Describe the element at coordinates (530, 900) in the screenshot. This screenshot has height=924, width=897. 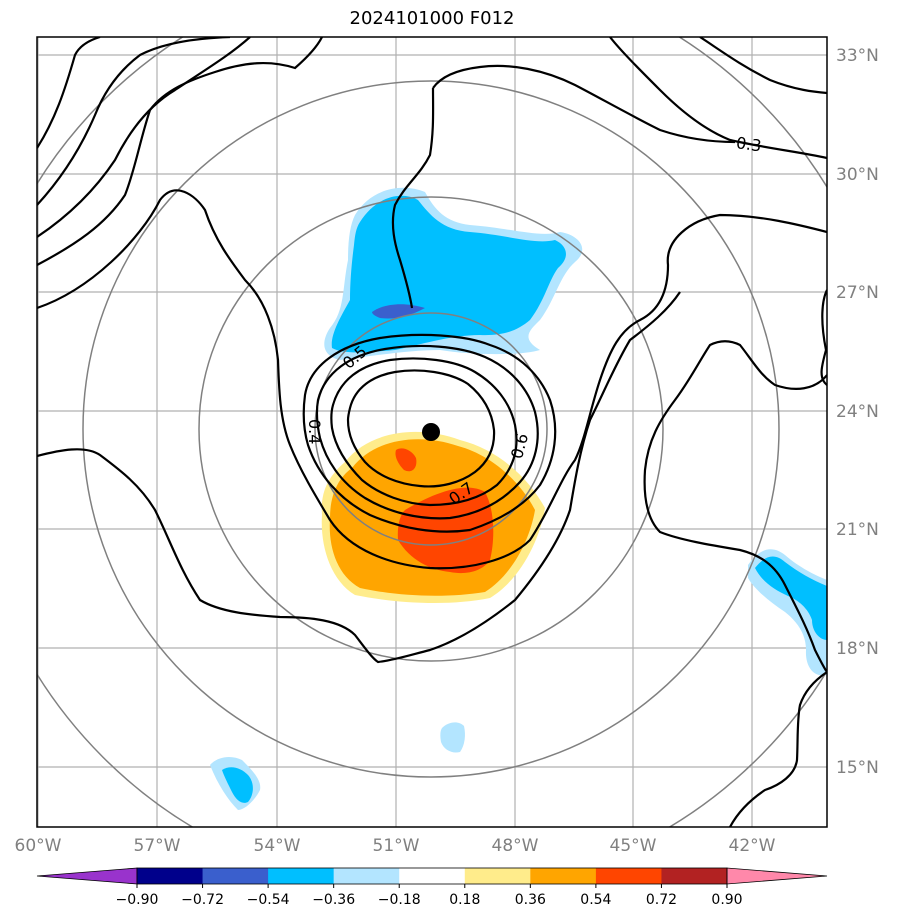
I see `colorbar-tick-label: 0.36` at that location.